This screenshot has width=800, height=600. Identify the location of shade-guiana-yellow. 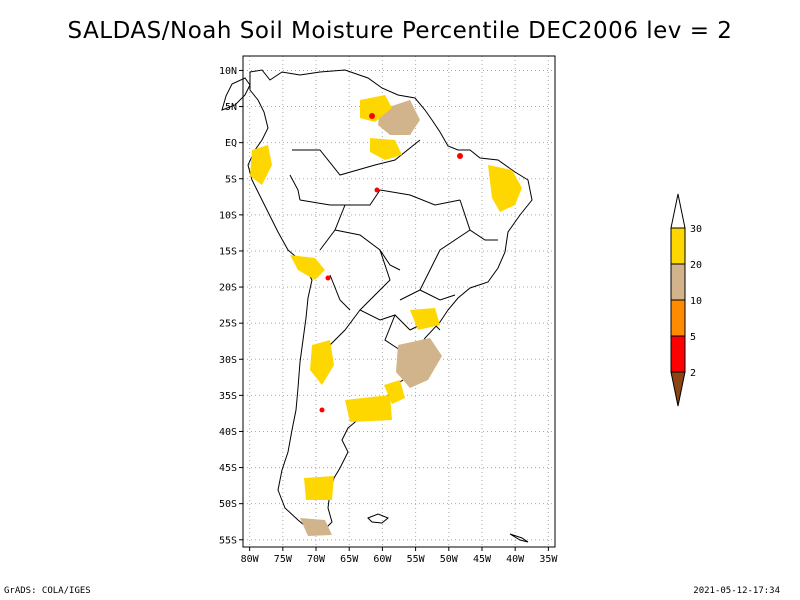
(376, 108).